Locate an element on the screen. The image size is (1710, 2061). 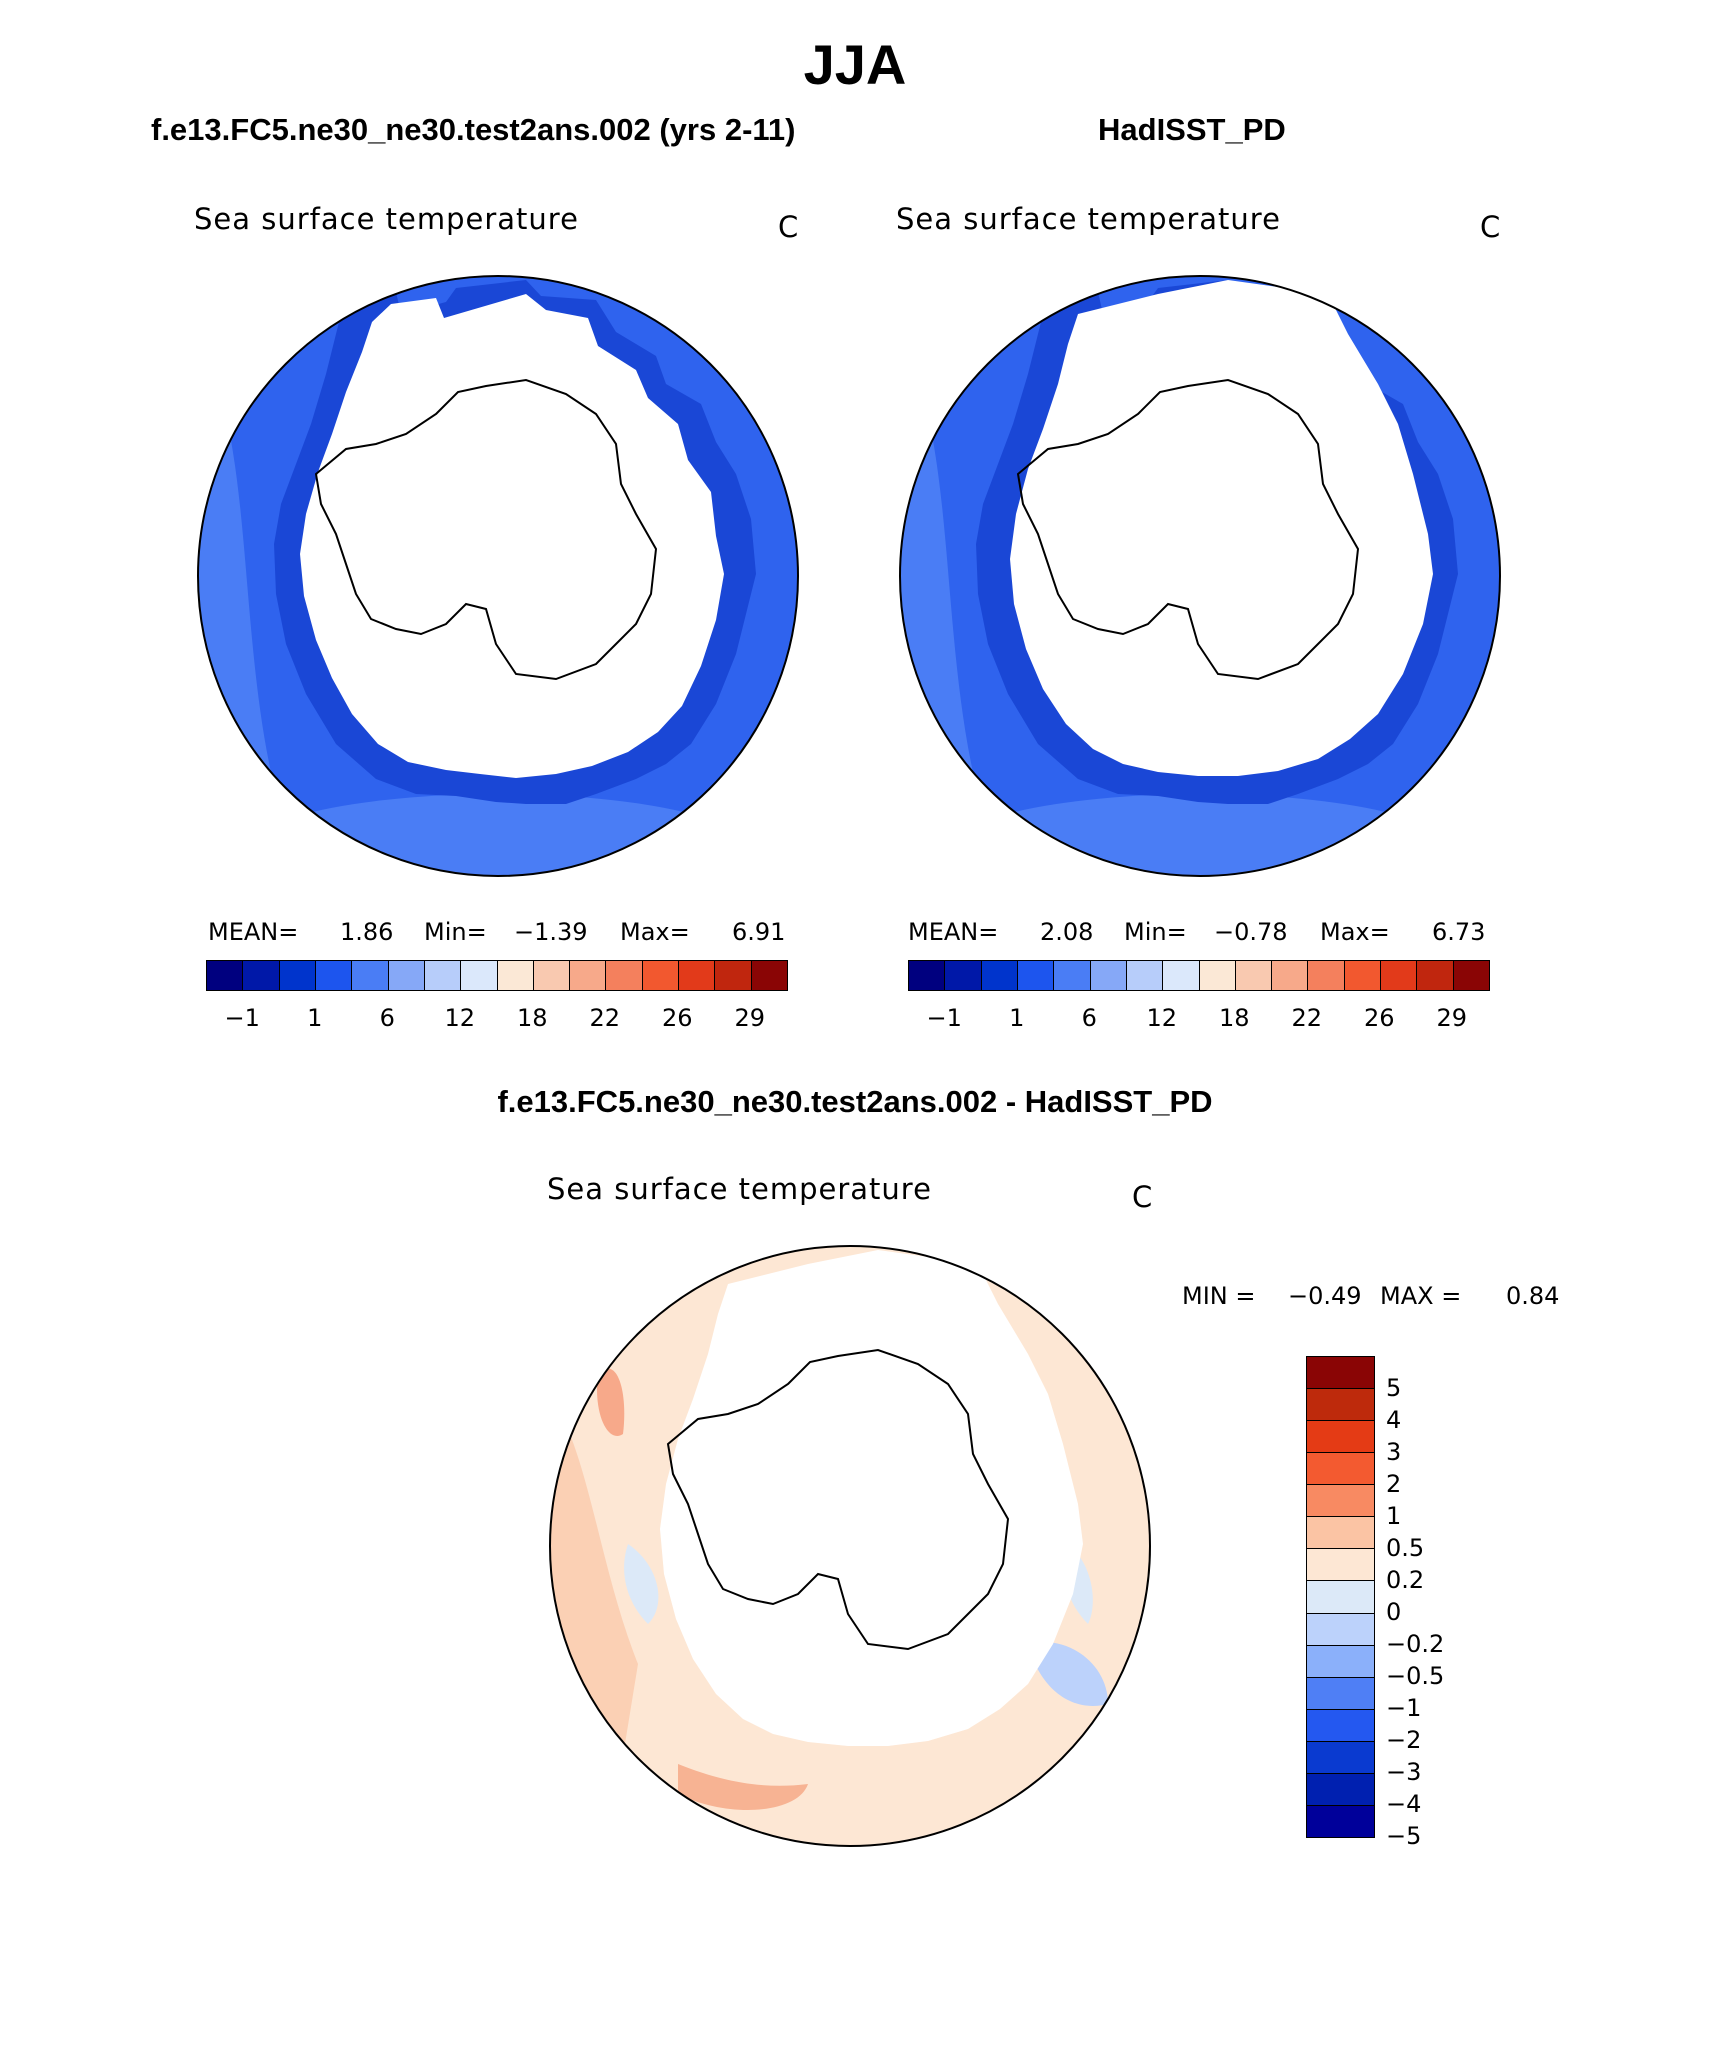
panel2-header: HadISST_PD is located at coordinates (1192, 129).